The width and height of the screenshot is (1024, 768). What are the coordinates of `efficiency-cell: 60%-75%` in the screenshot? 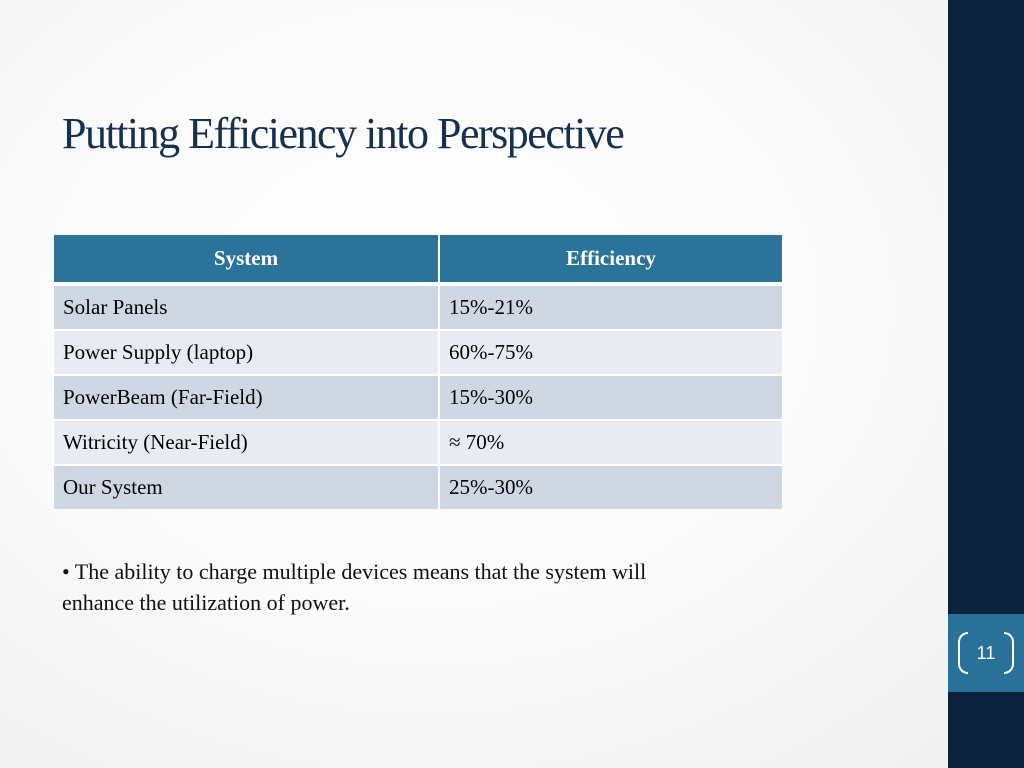 It's located at (611, 352).